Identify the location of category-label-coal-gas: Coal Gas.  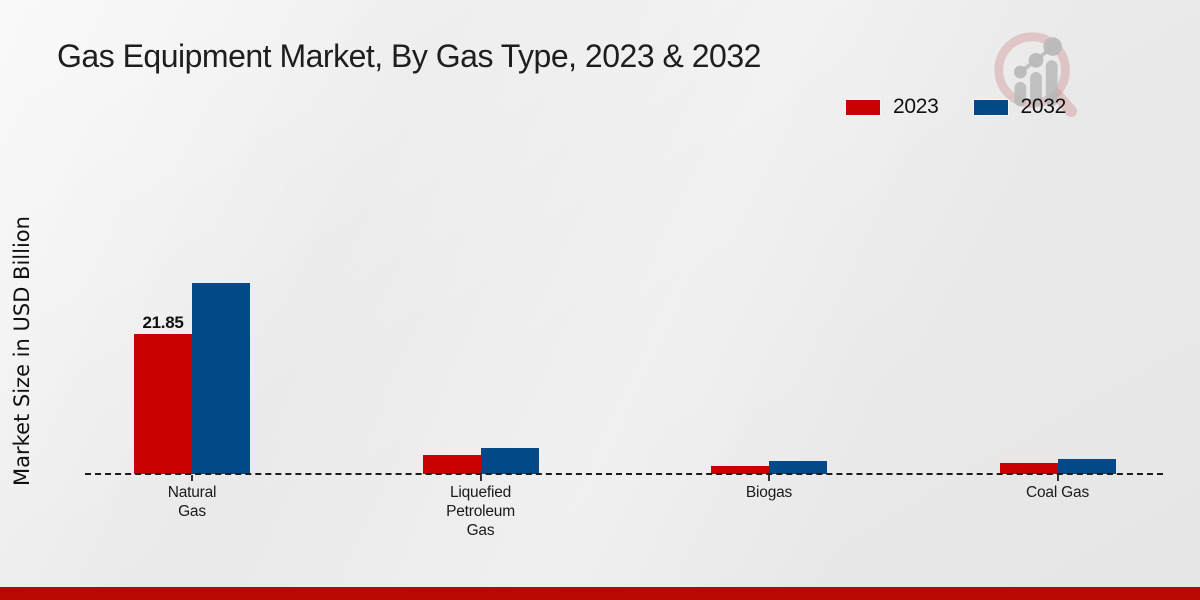
(1057, 492).